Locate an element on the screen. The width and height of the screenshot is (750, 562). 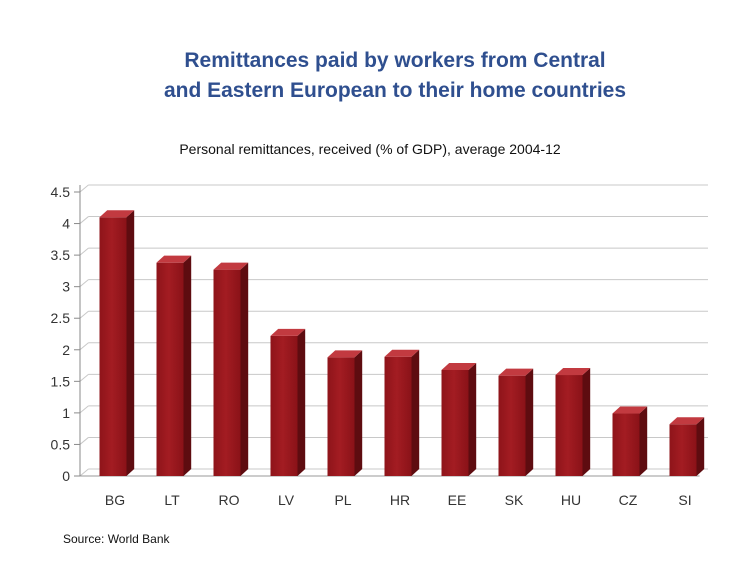
bar-hr is located at coordinates (402, 412).